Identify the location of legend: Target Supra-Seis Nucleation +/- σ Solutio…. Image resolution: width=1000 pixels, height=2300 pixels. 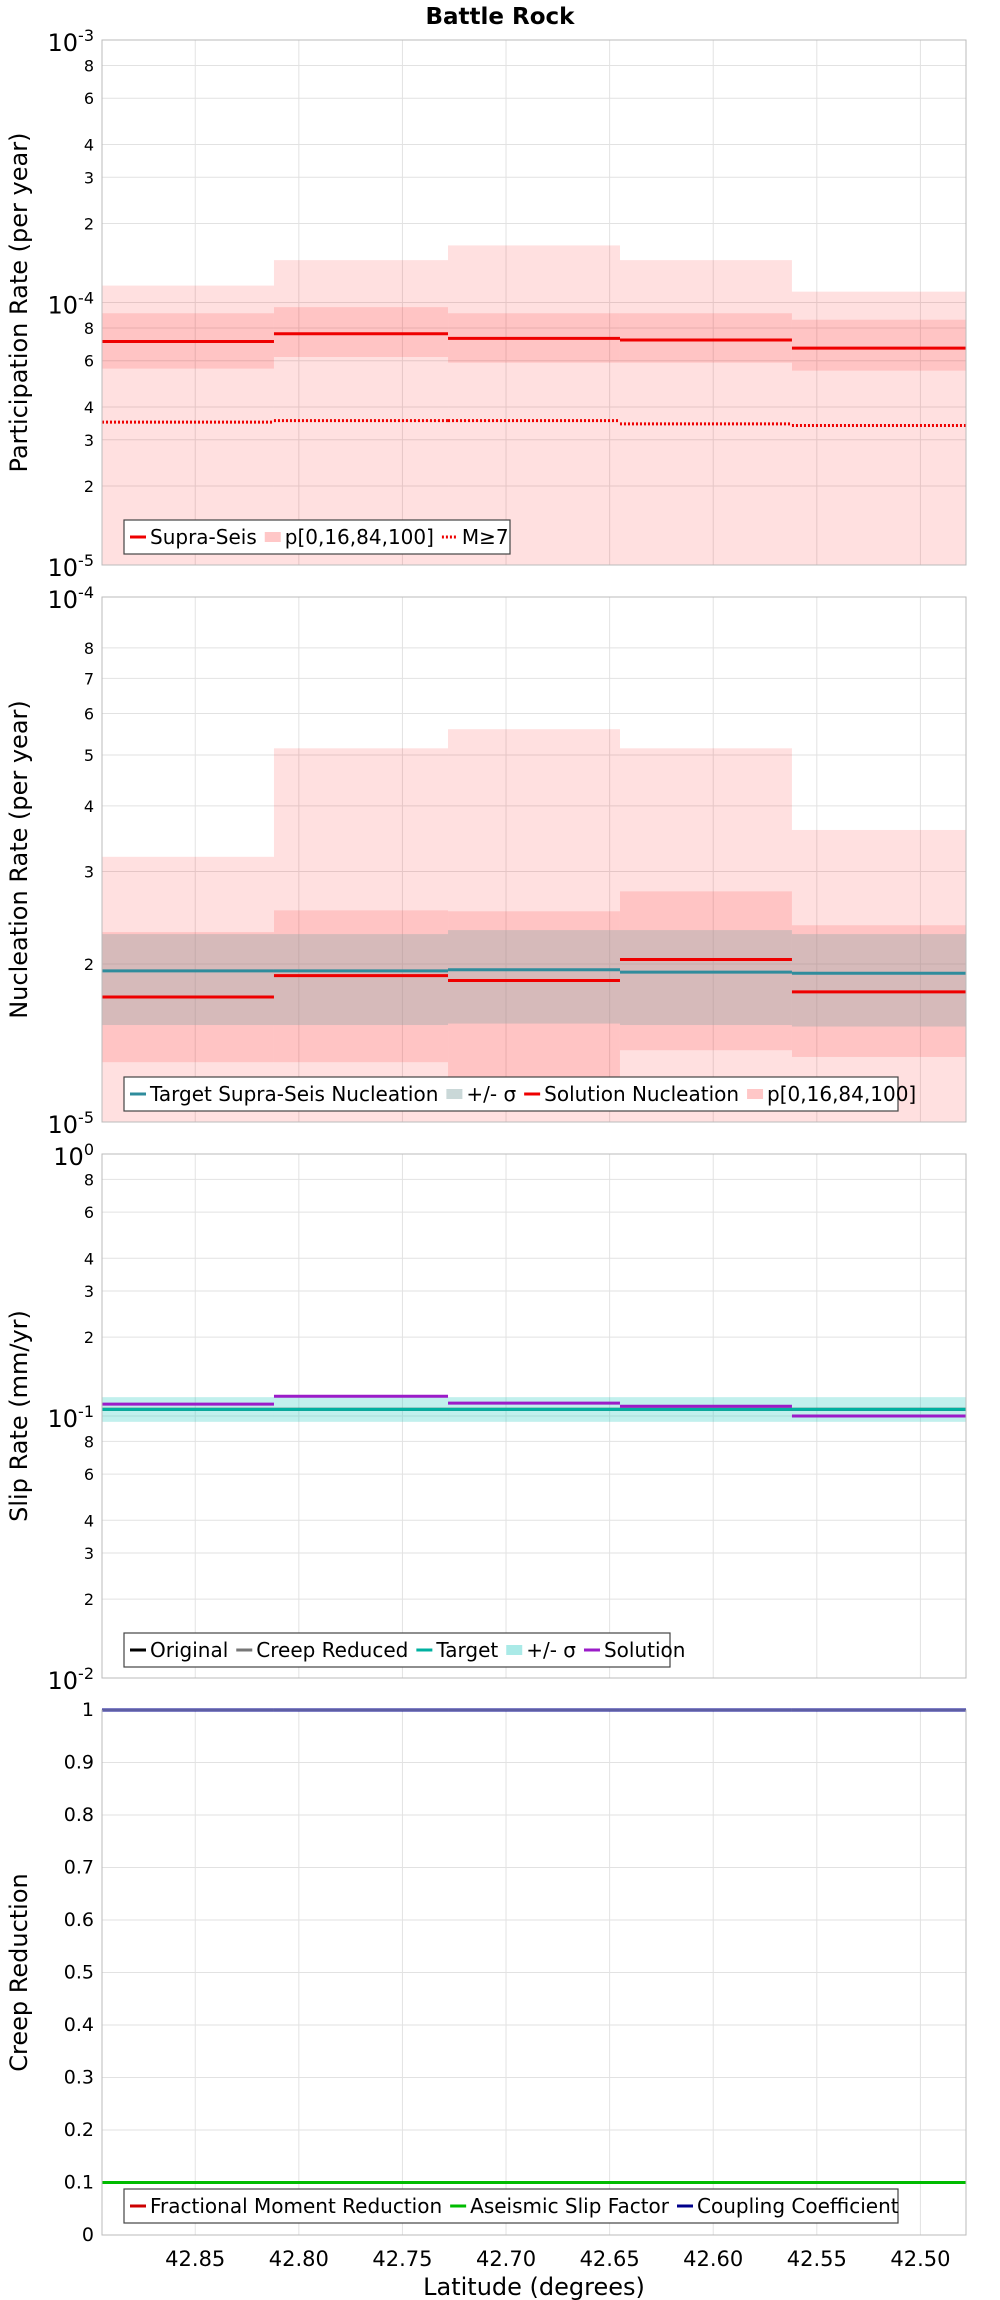
(519, 1094).